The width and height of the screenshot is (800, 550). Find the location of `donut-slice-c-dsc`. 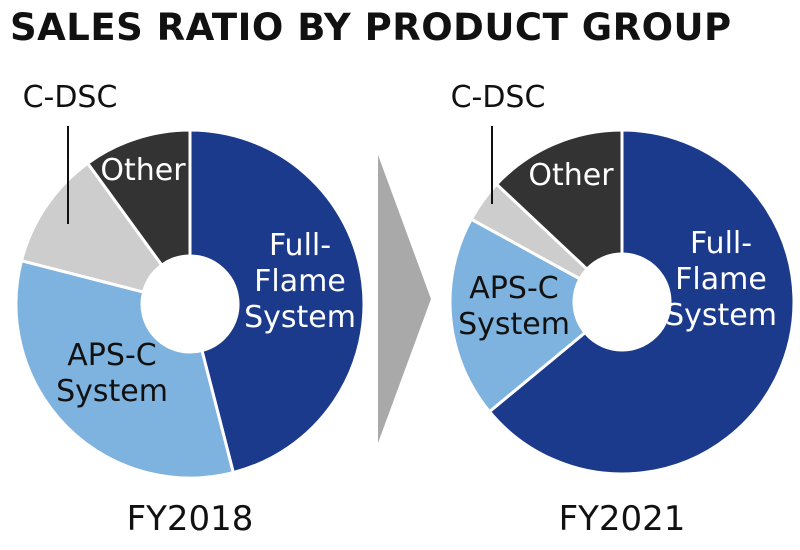

donut-slice-c-dsc is located at coordinates (91, 227).